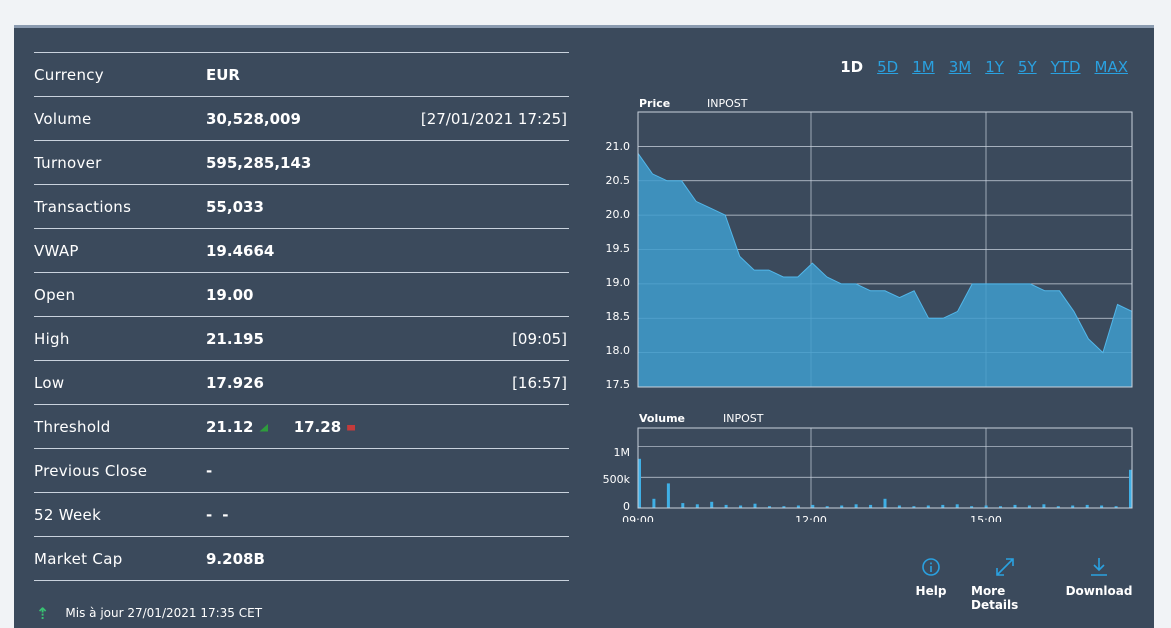 The width and height of the screenshot is (1171, 628). What do you see at coordinates (1099, 567) in the screenshot?
I see `download-icon` at bounding box center [1099, 567].